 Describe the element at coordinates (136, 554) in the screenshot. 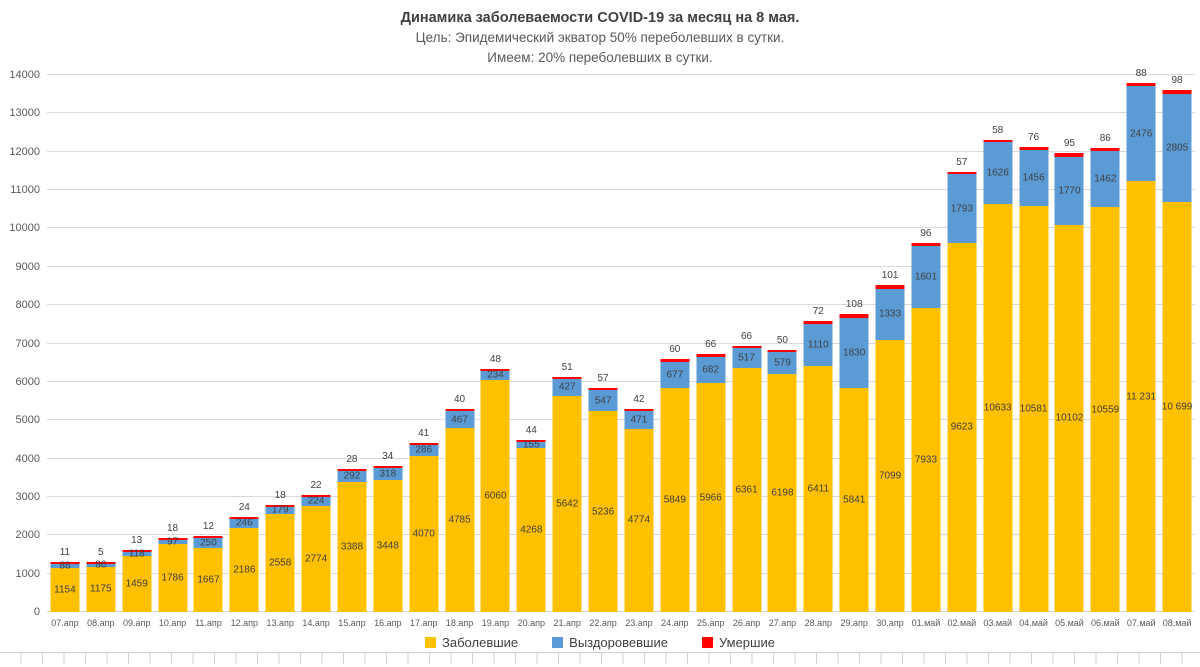

I see `recovered-value-label: 118` at that location.